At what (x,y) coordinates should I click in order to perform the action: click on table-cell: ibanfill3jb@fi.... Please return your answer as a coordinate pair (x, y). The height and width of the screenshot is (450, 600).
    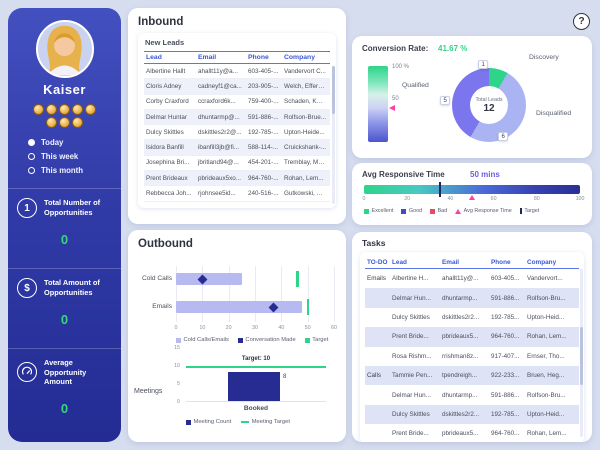
    Looking at the image, I should click on (219, 148).